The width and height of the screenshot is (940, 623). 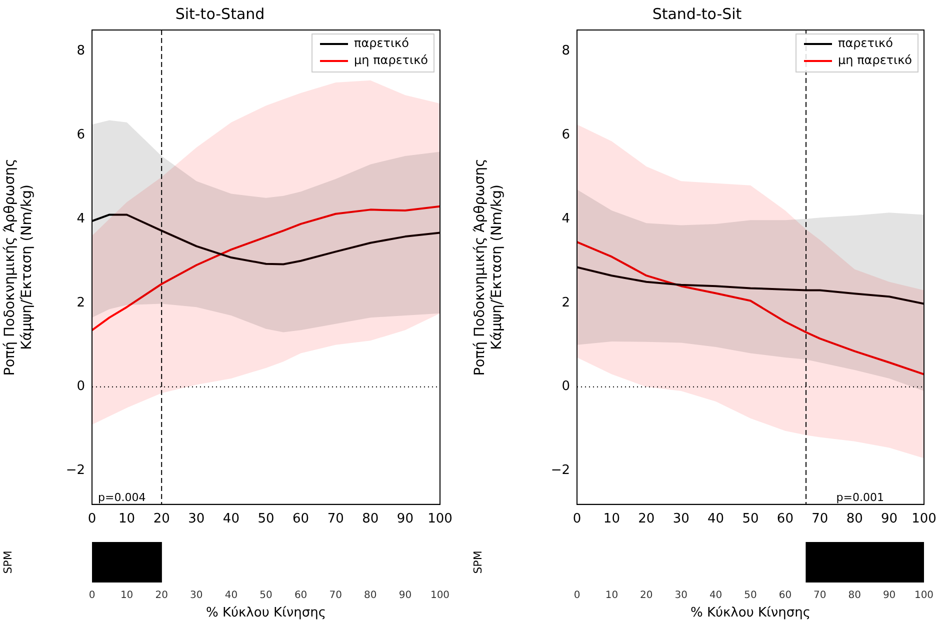 What do you see at coordinates (697, 13) in the screenshot?
I see `chart-title: Stand-to-Sit` at bounding box center [697, 13].